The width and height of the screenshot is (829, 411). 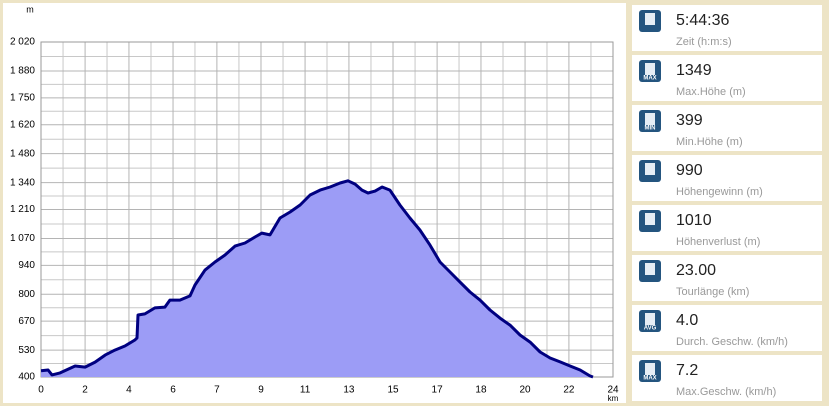 I want to click on stat-value: 399, so click(x=689, y=120).